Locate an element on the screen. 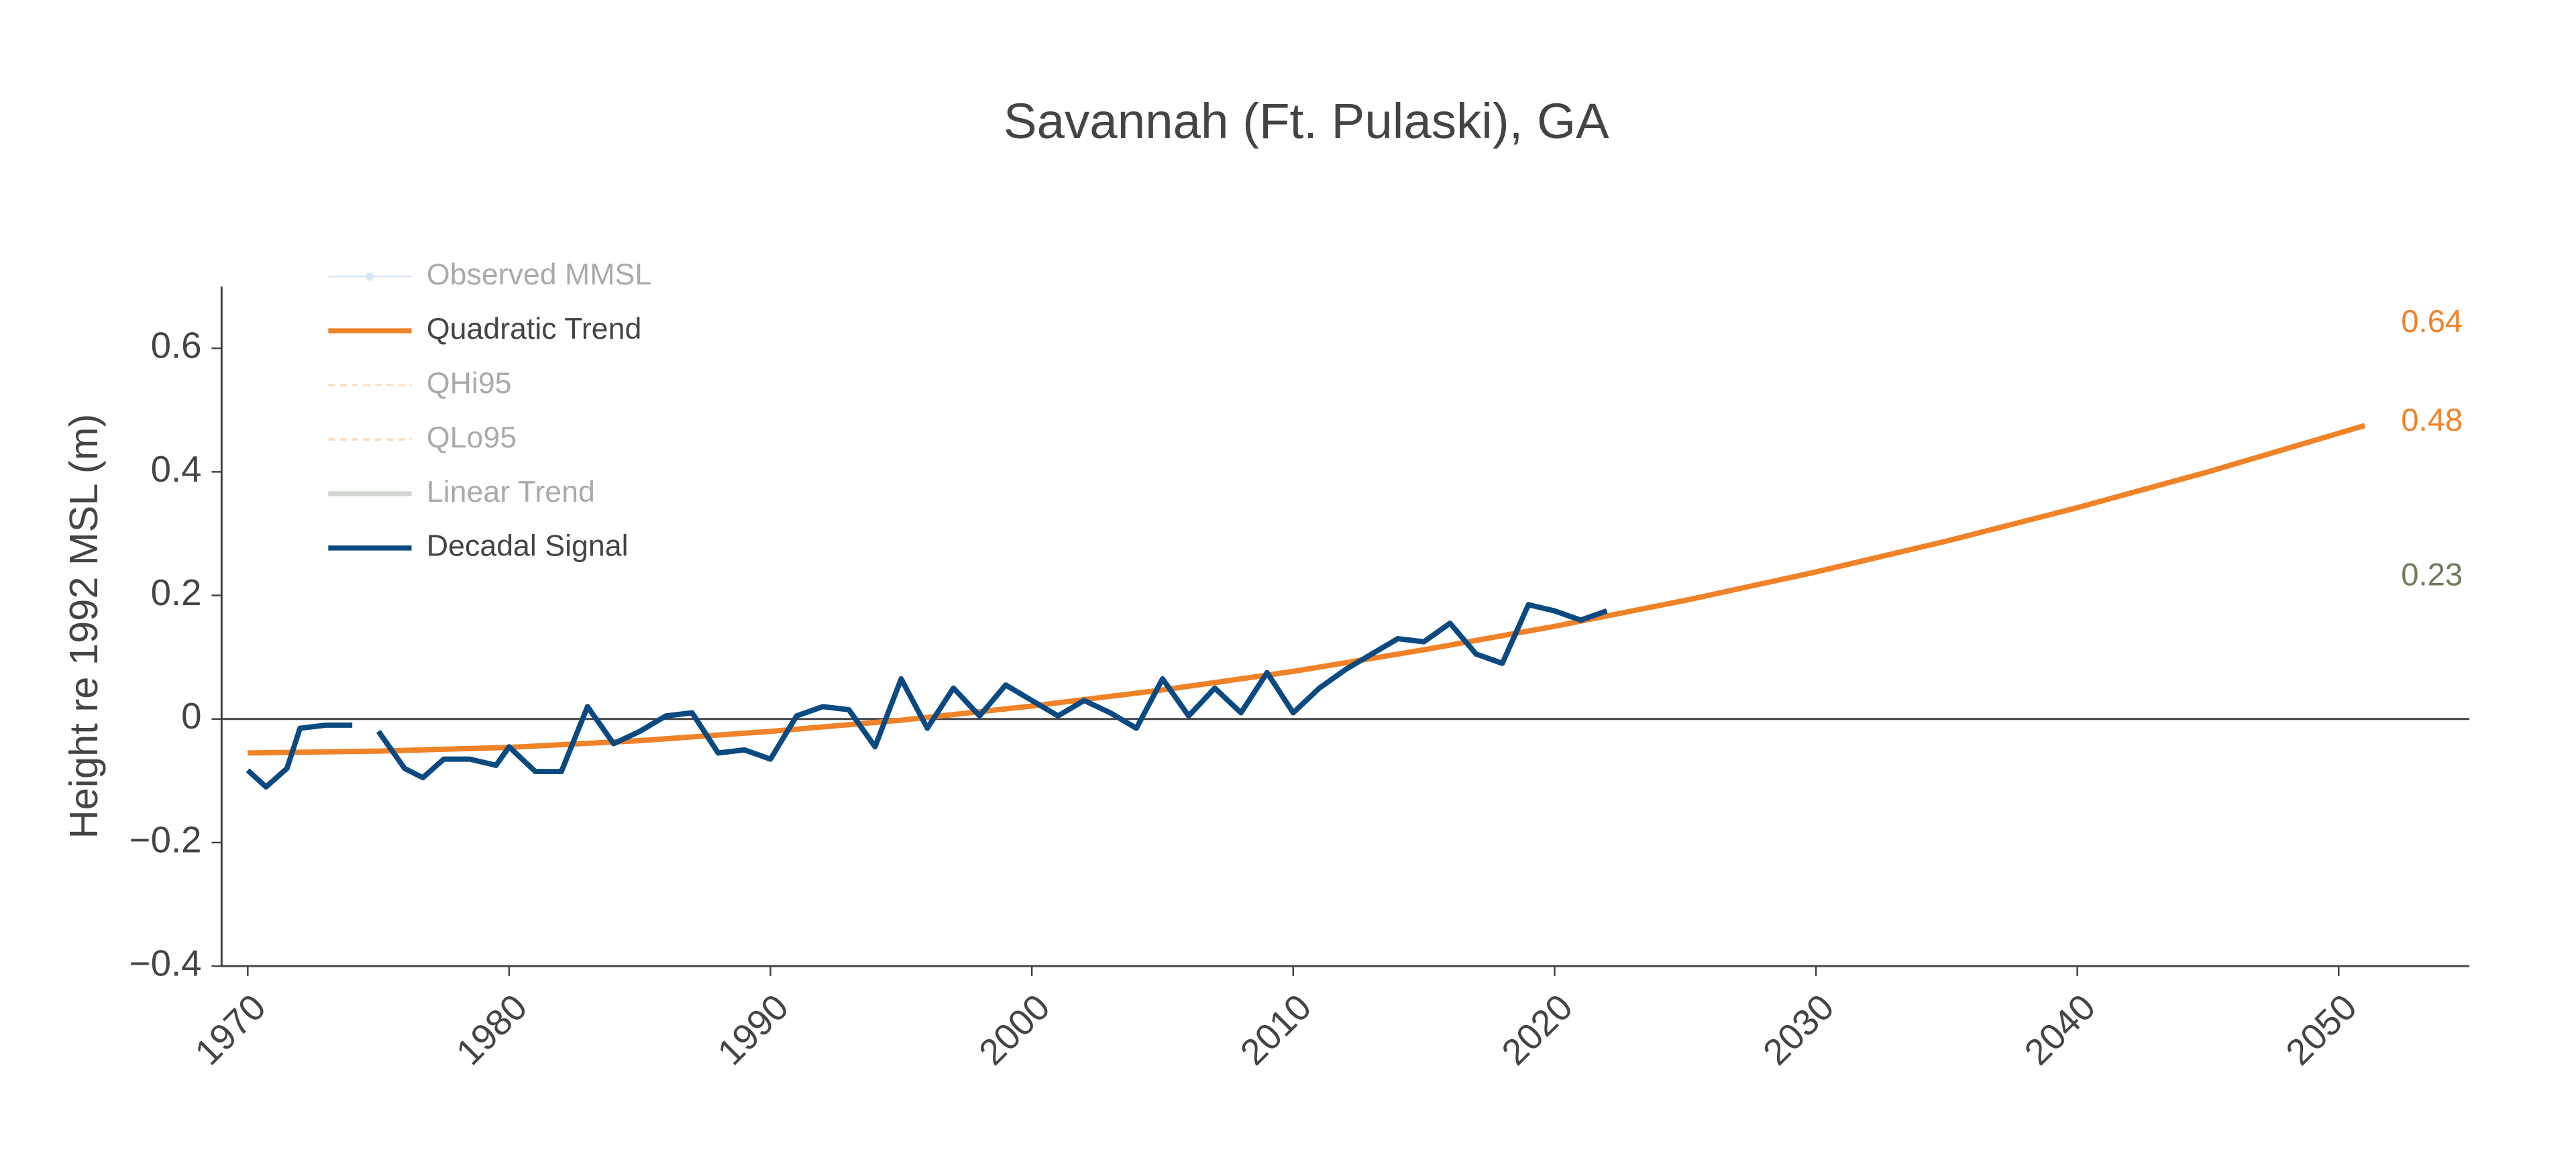  legend-item: Linear Trend is located at coordinates (461, 492).